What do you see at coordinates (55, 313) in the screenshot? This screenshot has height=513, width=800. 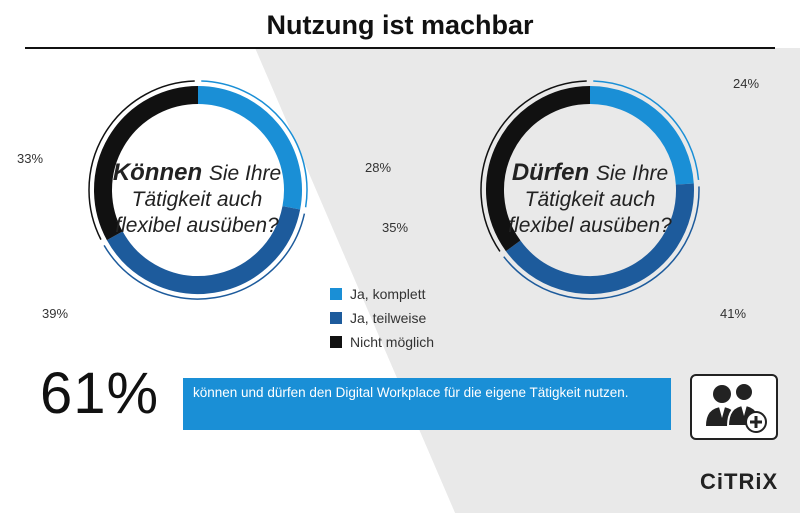 I see `data-label: 39%` at bounding box center [55, 313].